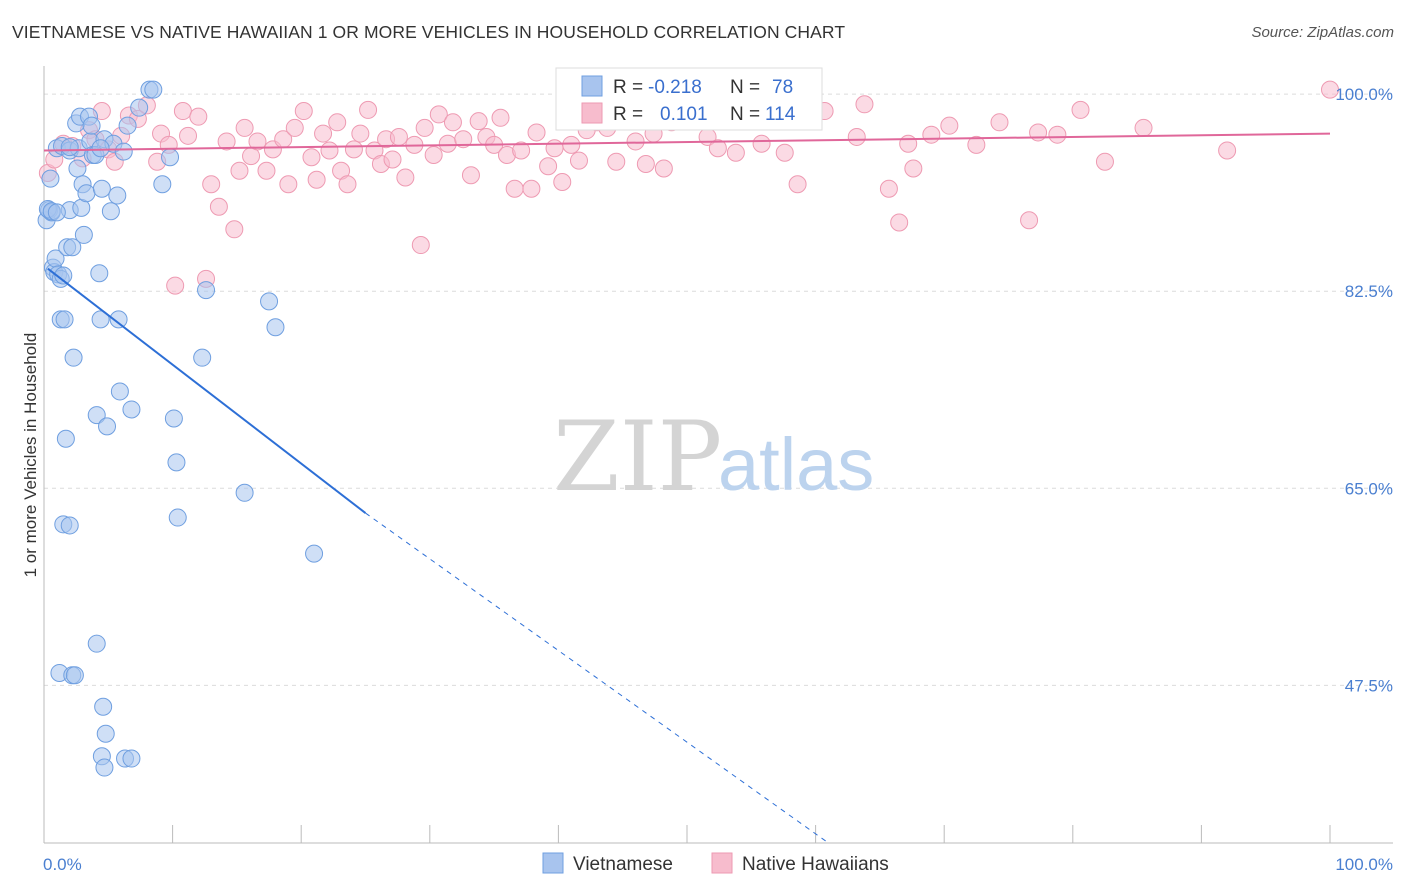  What do you see at coordinates (207, 390) in the screenshot?
I see `trend-line-vietnamese` at bounding box center [207, 390].